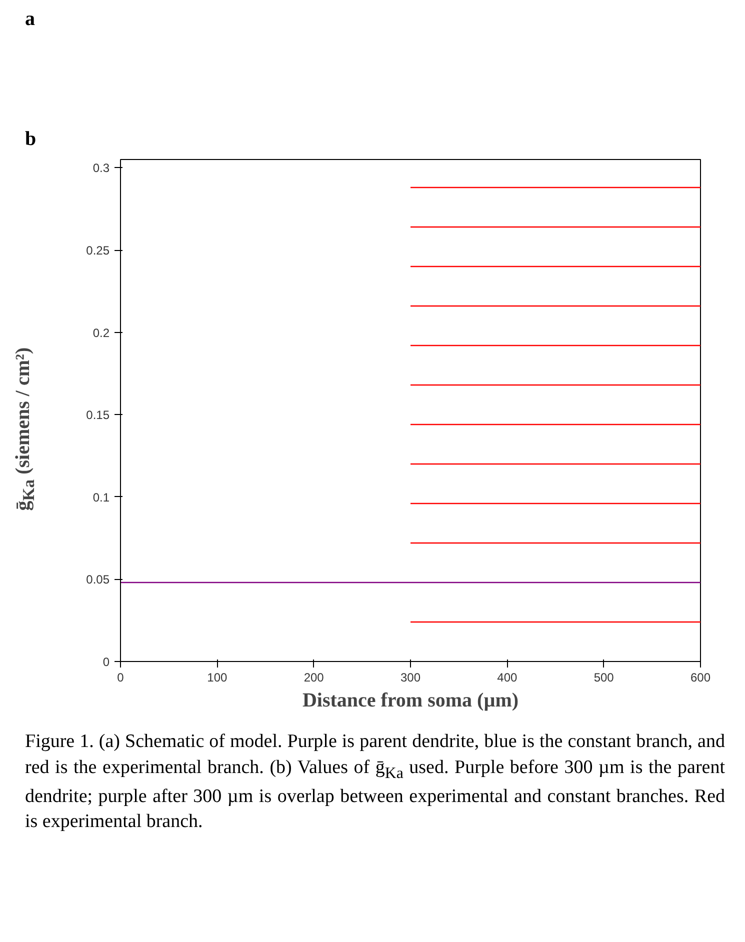  What do you see at coordinates (314, 677) in the screenshot?
I see `x-tick-label: 200` at bounding box center [314, 677].